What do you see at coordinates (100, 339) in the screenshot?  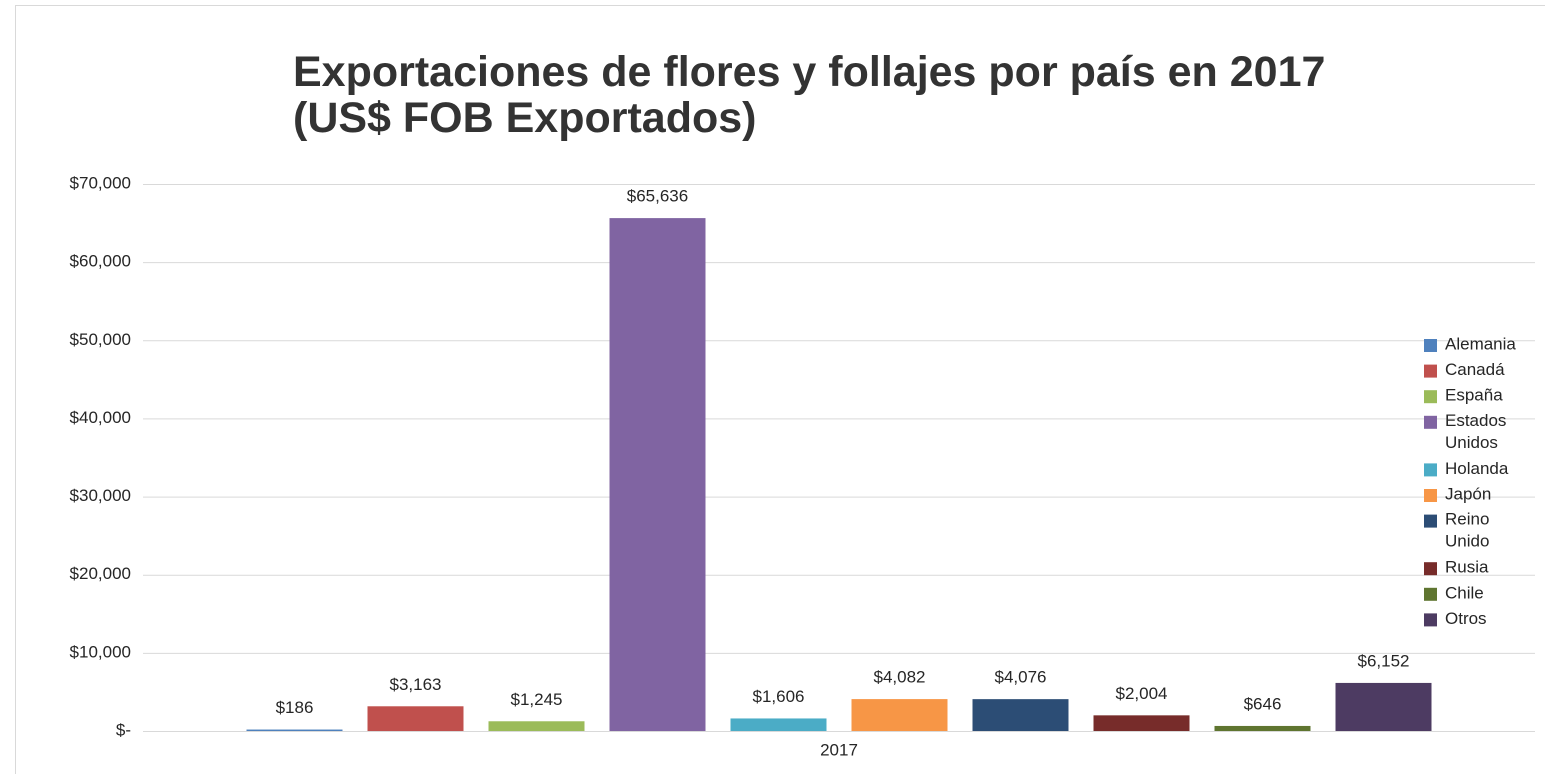 I see `y-tick-label: $50,000` at bounding box center [100, 339].